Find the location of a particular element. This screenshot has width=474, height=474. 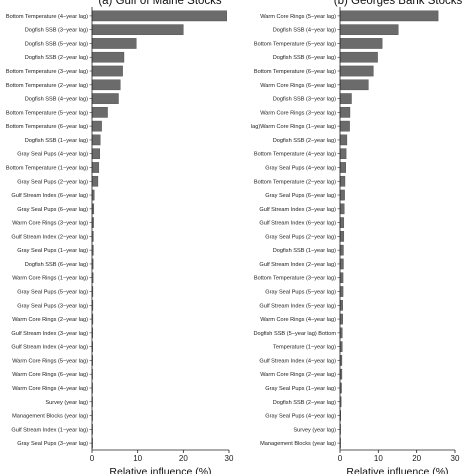

category-label: lag)Warm Core Rings (1−year lag) is located at coordinates (293, 127).